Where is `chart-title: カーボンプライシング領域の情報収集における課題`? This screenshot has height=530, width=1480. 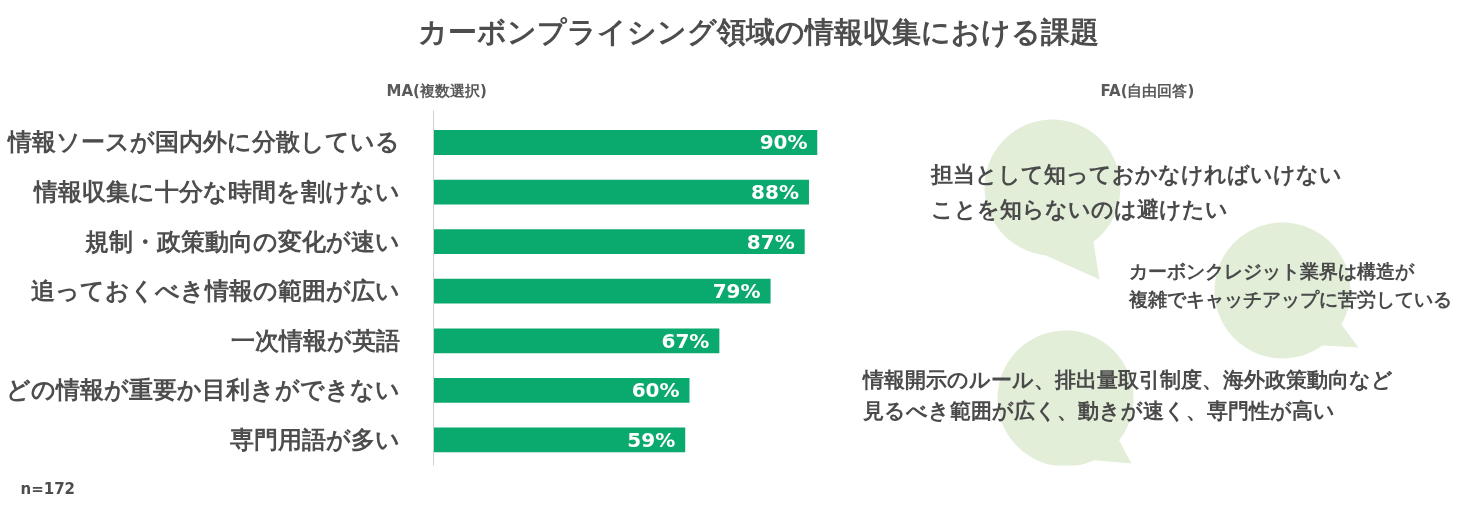
chart-title: カーボンプライシング領域の情報収集における課題 is located at coordinates (758, 31).